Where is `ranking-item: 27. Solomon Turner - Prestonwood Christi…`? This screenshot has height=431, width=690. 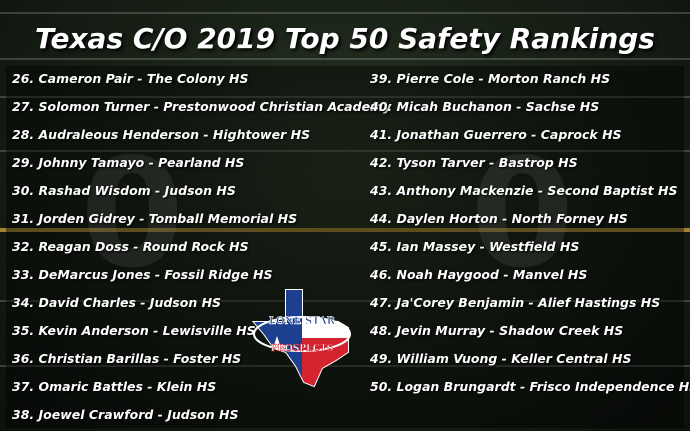
ranking-item: 27. Solomon Turner - Prestonwood Christi… is located at coordinates (202, 106).